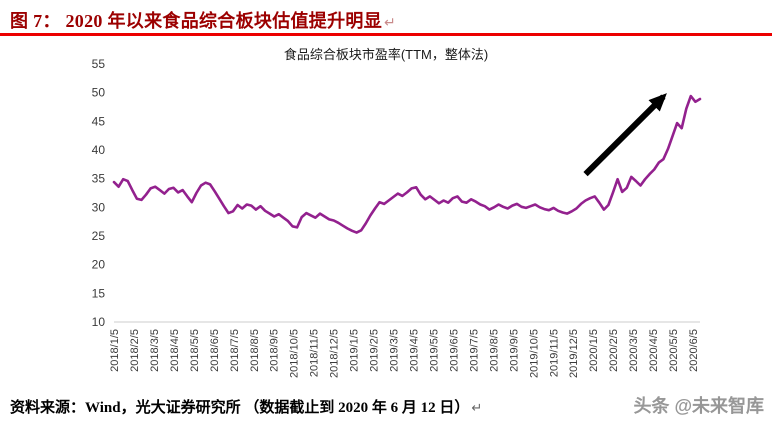 Image resolution: width=772 pixels, height=423 pixels. Describe the element at coordinates (155, 350) in the screenshot. I see `svg-text: 2018/3/5` at that location.